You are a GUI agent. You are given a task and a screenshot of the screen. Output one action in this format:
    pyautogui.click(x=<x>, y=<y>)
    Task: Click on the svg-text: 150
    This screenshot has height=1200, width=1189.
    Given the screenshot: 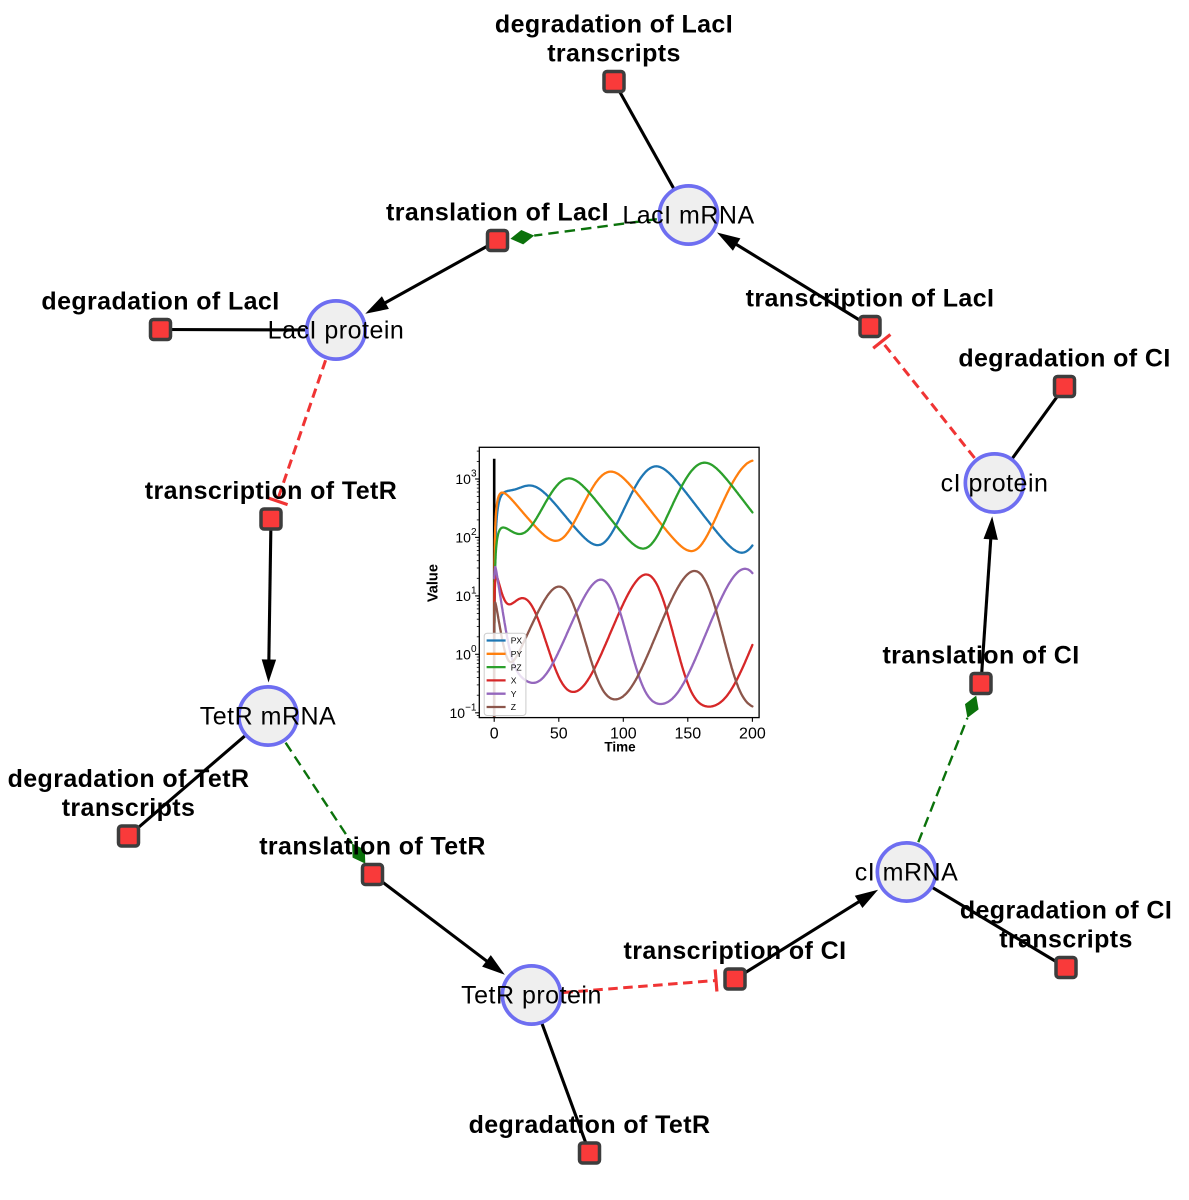 What is the action you would take?
    pyautogui.click(x=687, y=733)
    